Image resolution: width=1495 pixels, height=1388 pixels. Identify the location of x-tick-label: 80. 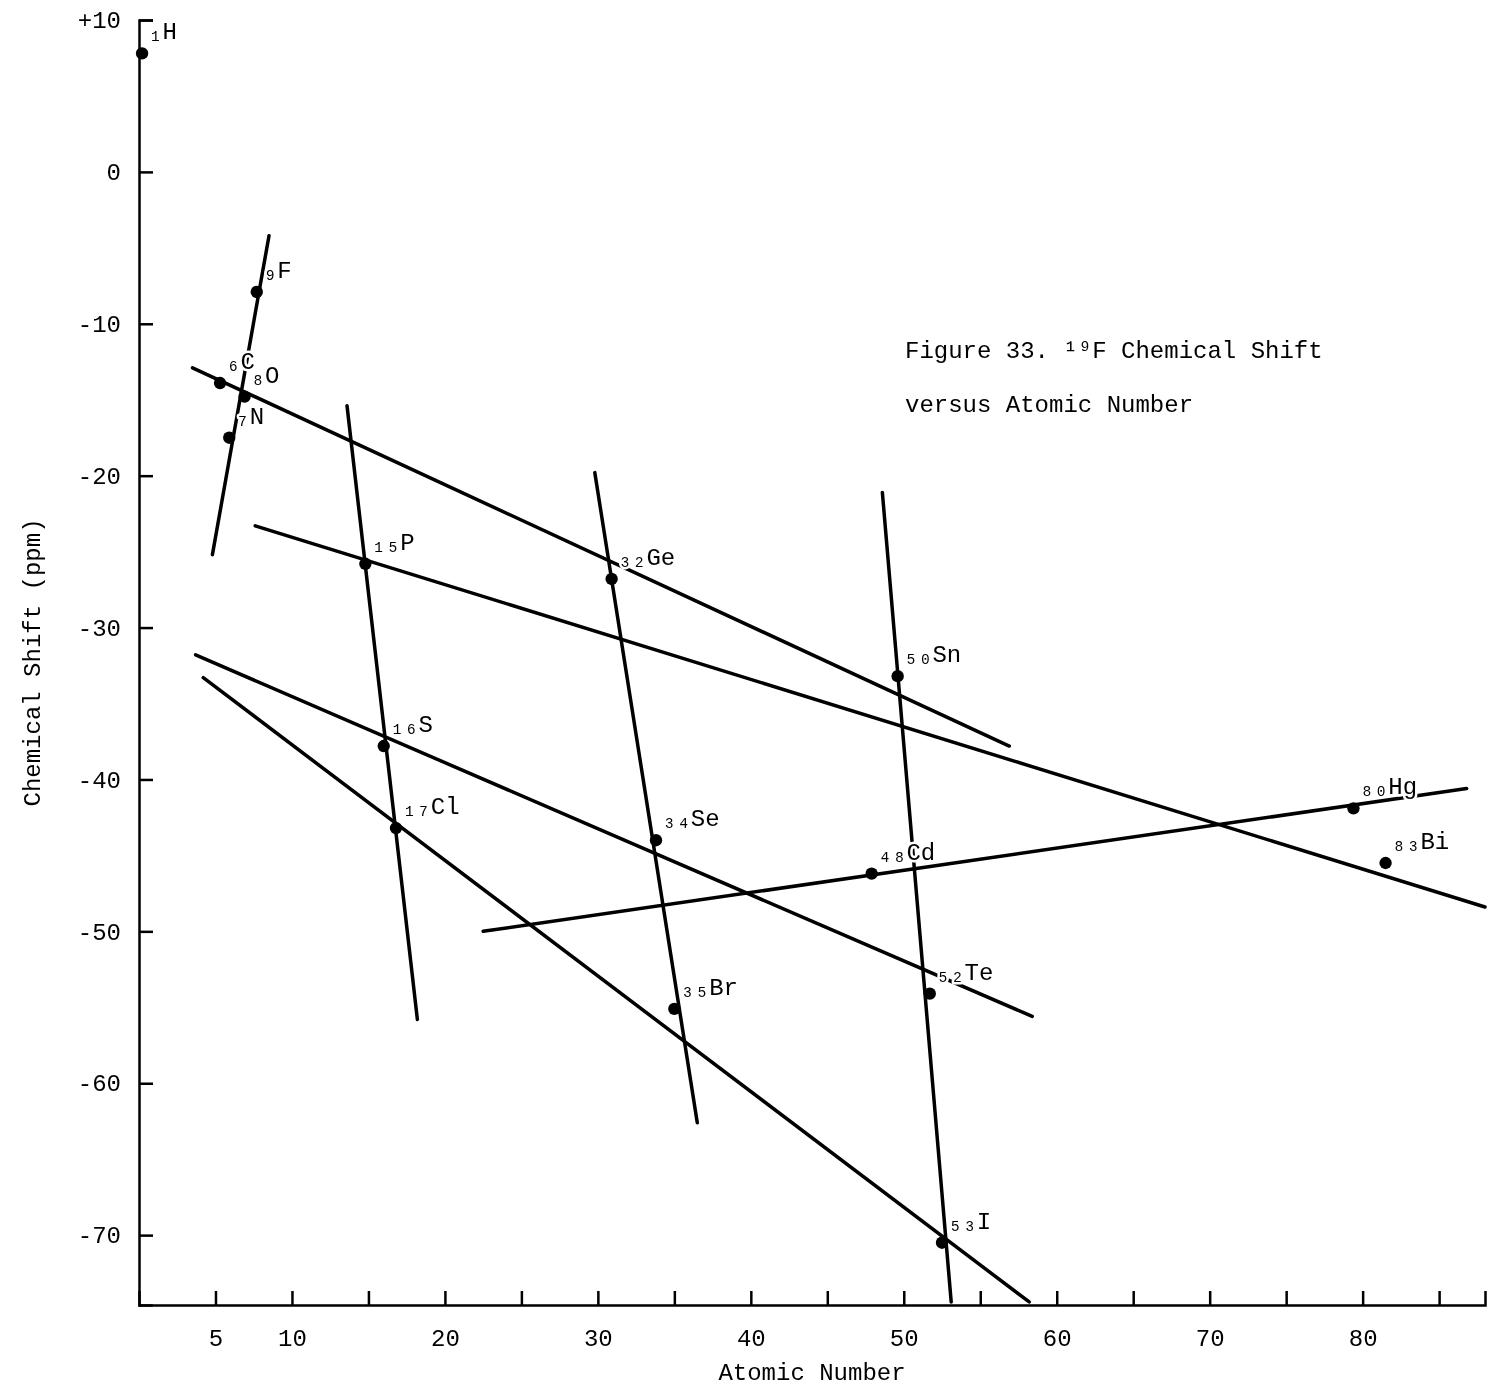
(1363, 1340).